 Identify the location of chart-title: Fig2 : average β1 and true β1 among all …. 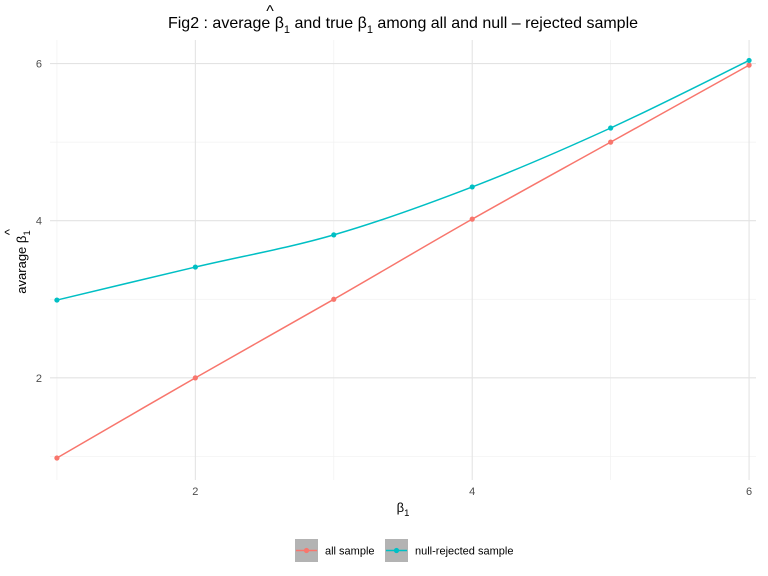
(403, 25).